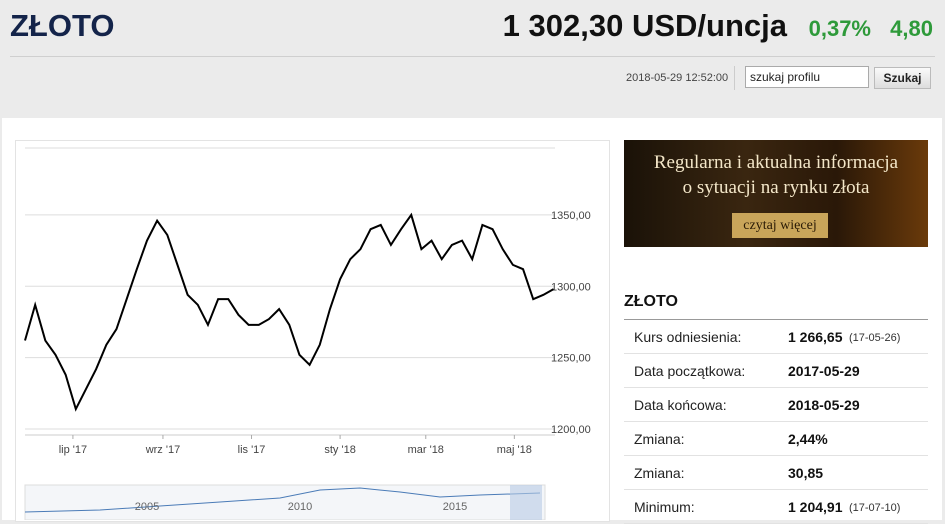 The image size is (945, 524). What do you see at coordinates (734, 78) in the screenshot?
I see `separator` at bounding box center [734, 78].